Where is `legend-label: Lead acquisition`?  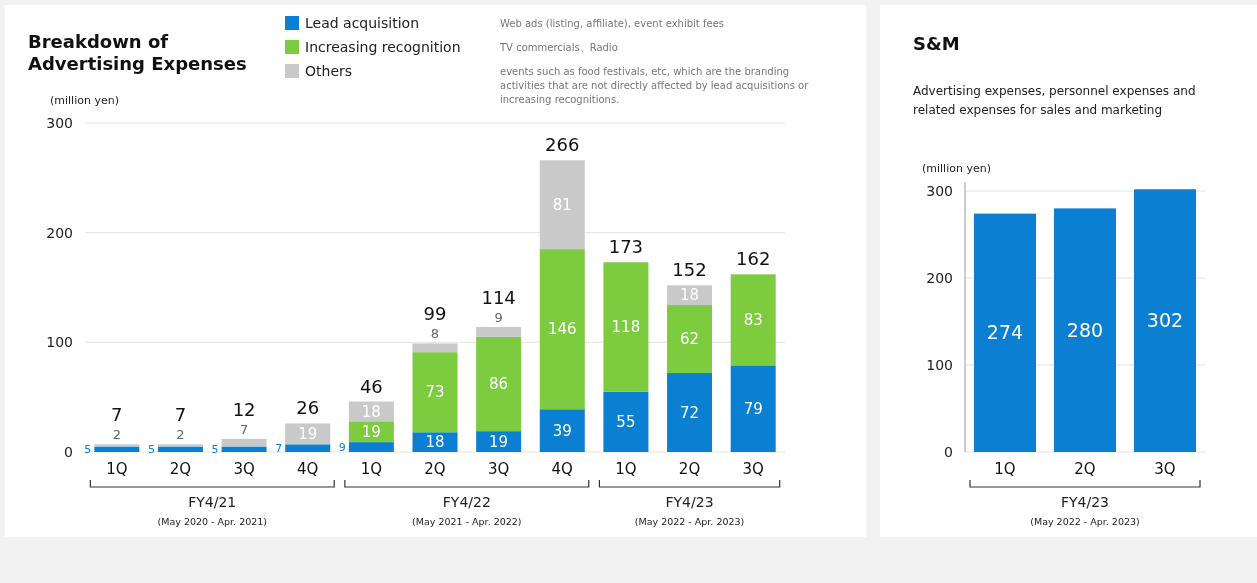
legend-label: Lead acquisition is located at coordinates (362, 23).